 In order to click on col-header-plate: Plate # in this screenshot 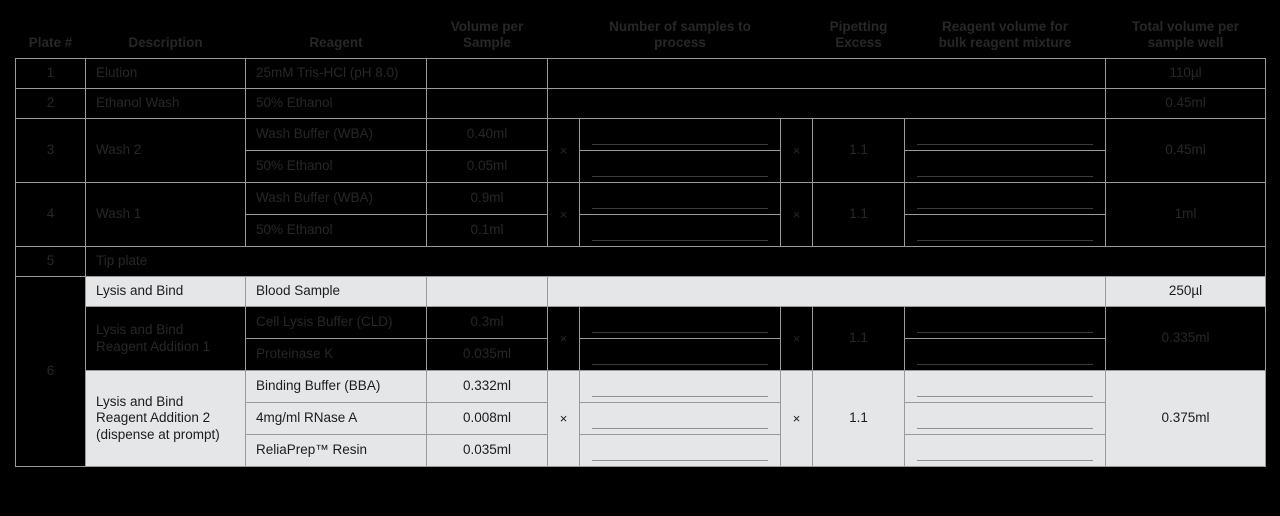, I will do `click(50, 32)`.